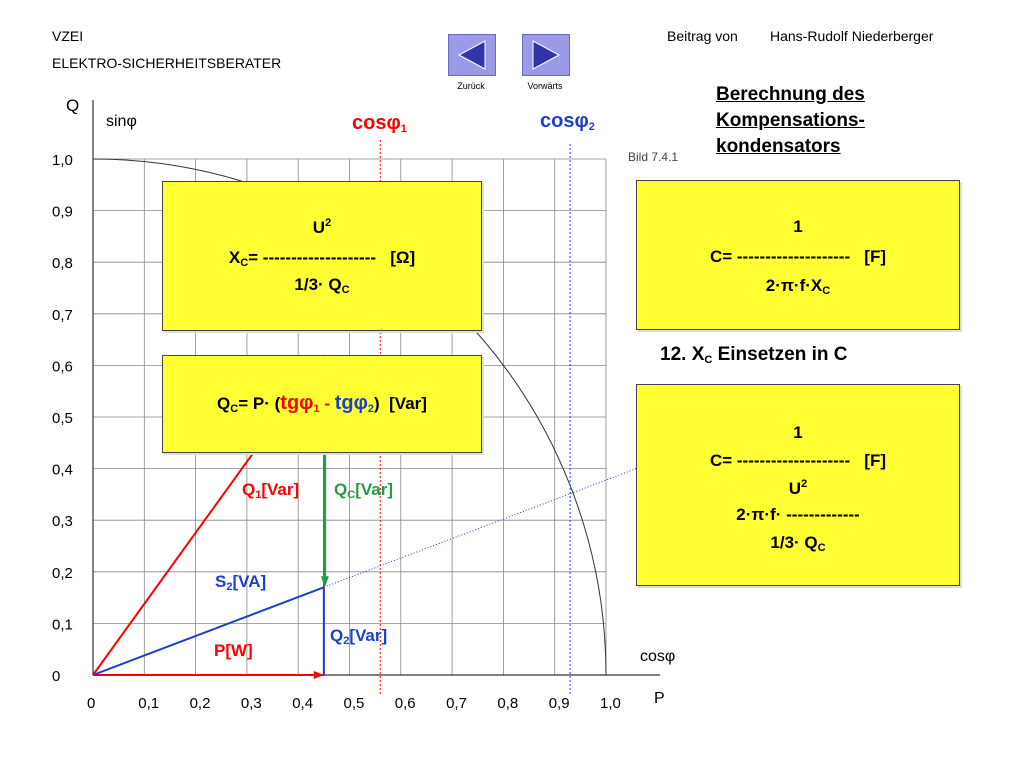 The image size is (1024, 768). What do you see at coordinates (62, 470) in the screenshot?
I see `y-tick-label: 0,4` at bounding box center [62, 470].